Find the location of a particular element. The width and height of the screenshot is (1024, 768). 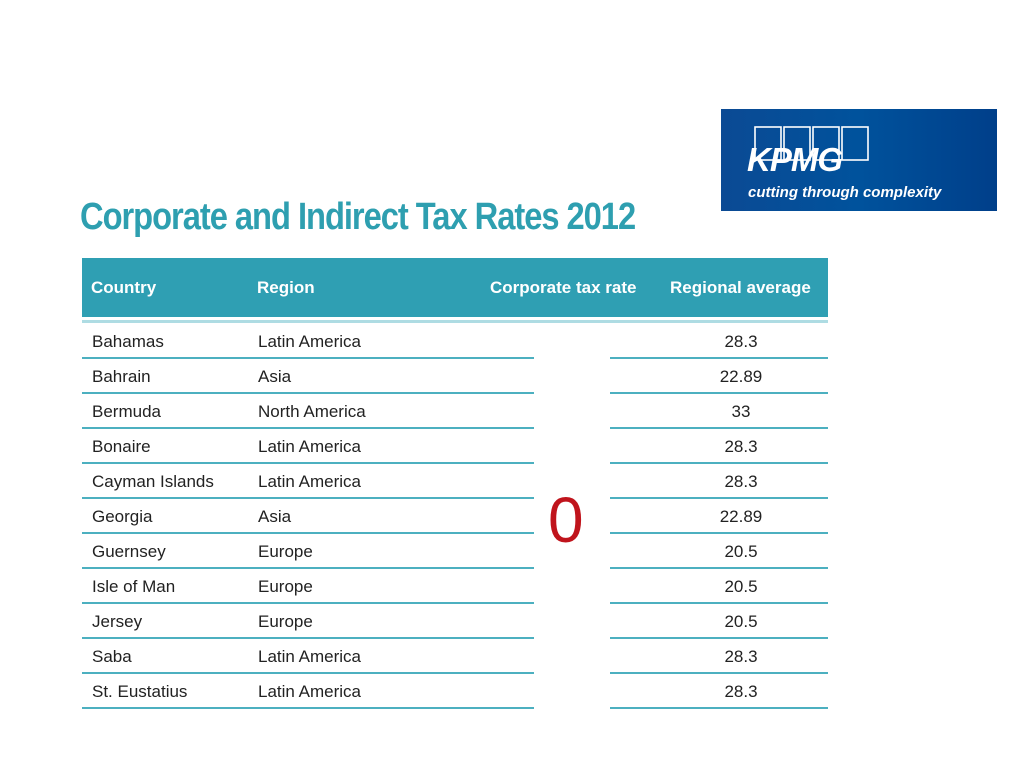

header-regional-average: Regional average is located at coordinates (740, 287).